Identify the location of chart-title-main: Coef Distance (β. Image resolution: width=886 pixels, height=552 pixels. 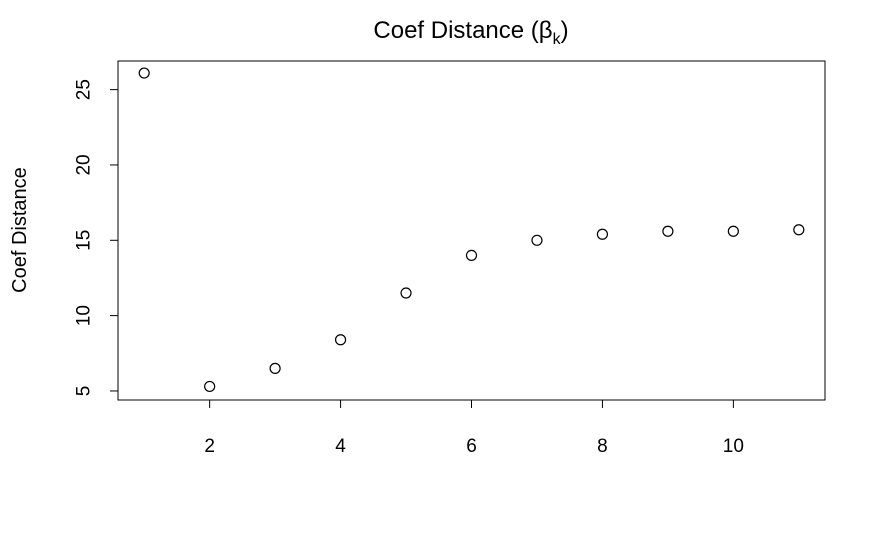
(462, 30).